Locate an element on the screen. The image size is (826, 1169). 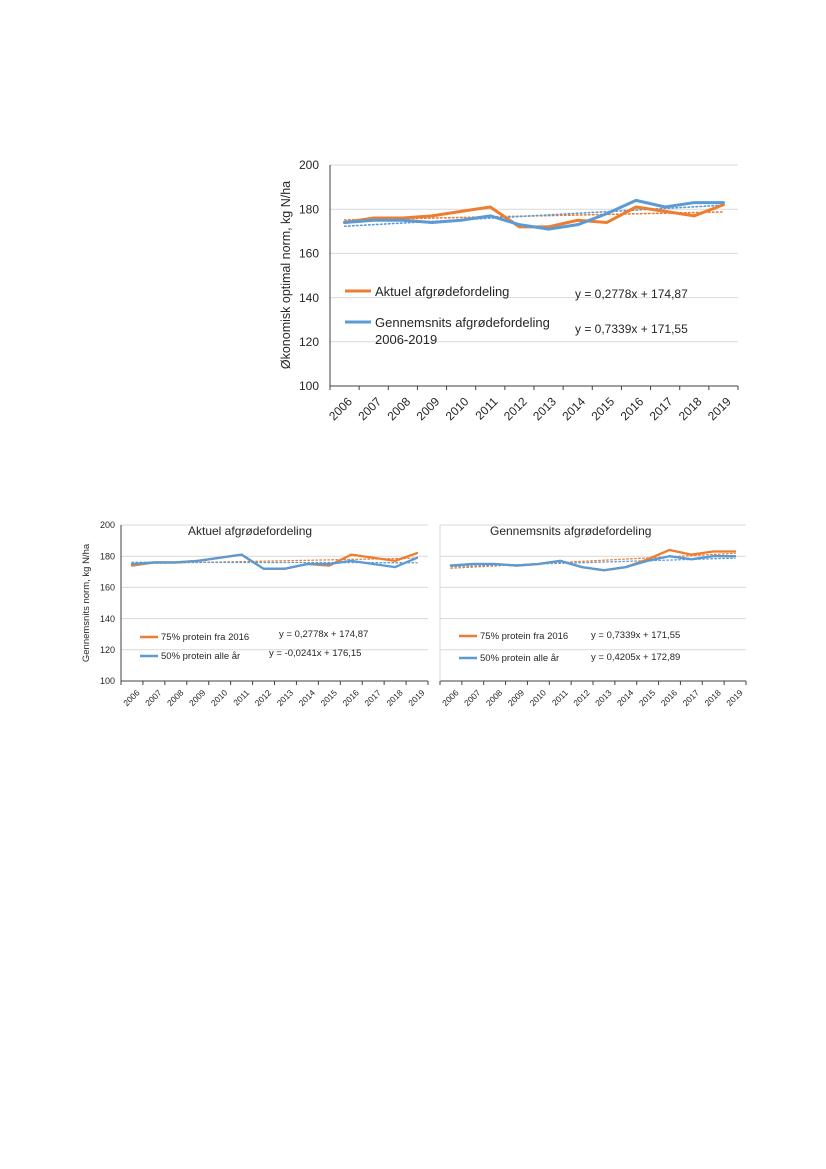
x-tick-label: 2006 is located at coordinates (450, 697).